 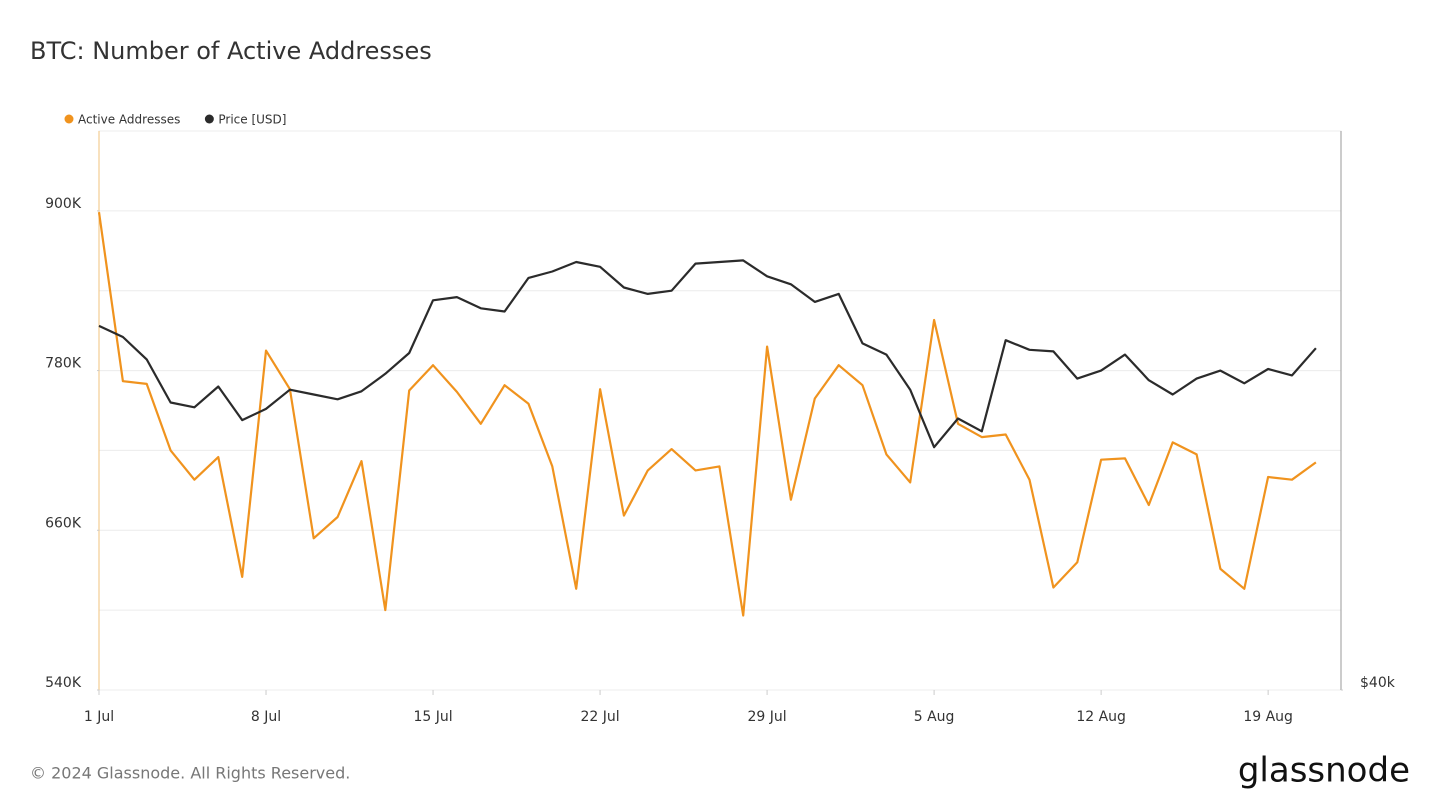 I want to click on y-tick-label: 660K, so click(x=63, y=523).